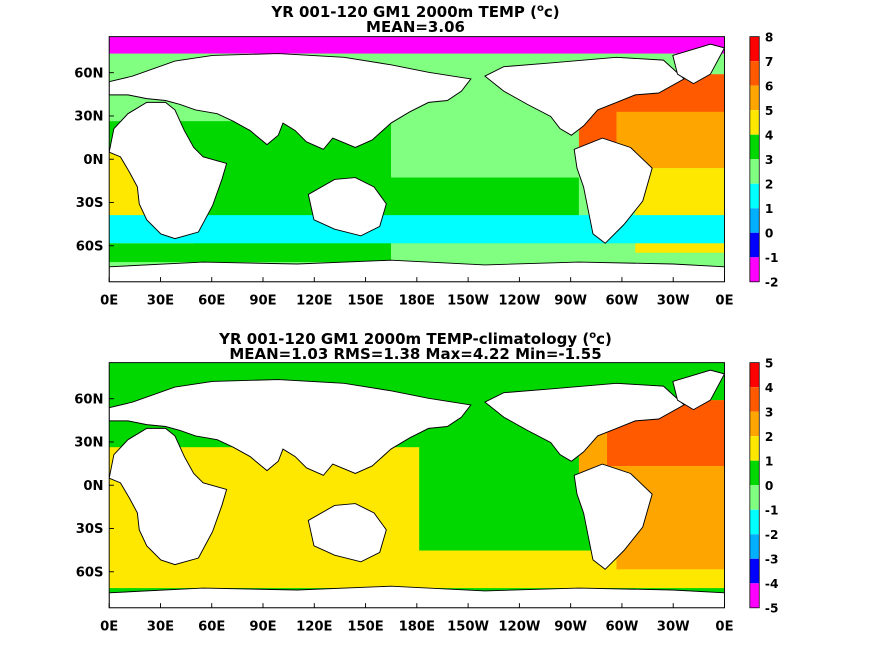  I want to click on panel1-subtitle: MEAN=3.06, so click(415, 27).